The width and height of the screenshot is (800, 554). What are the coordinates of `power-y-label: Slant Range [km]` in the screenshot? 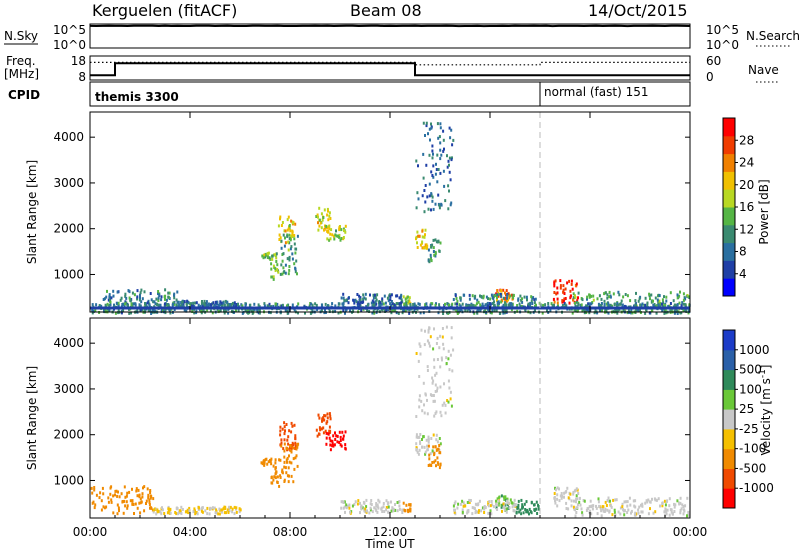 It's located at (32, 212).